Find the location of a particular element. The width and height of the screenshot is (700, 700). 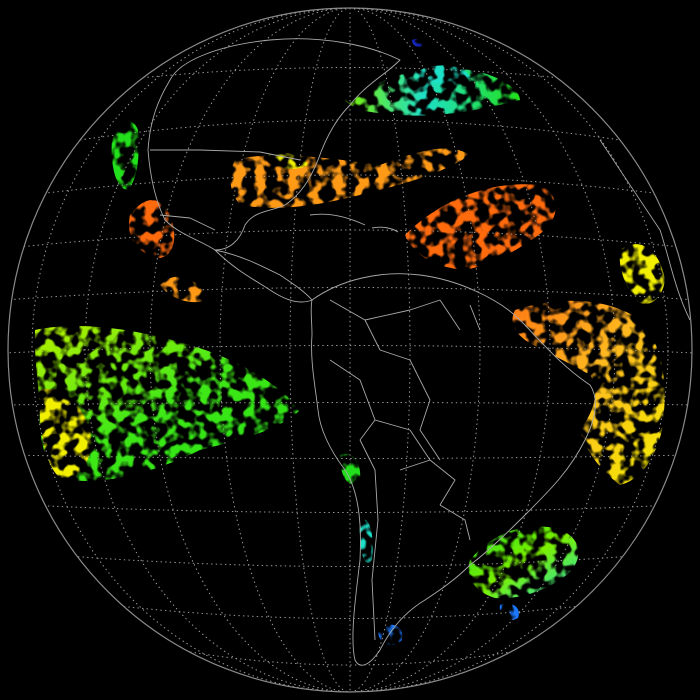

coastline-greenland is located at coordinates (570, 40).